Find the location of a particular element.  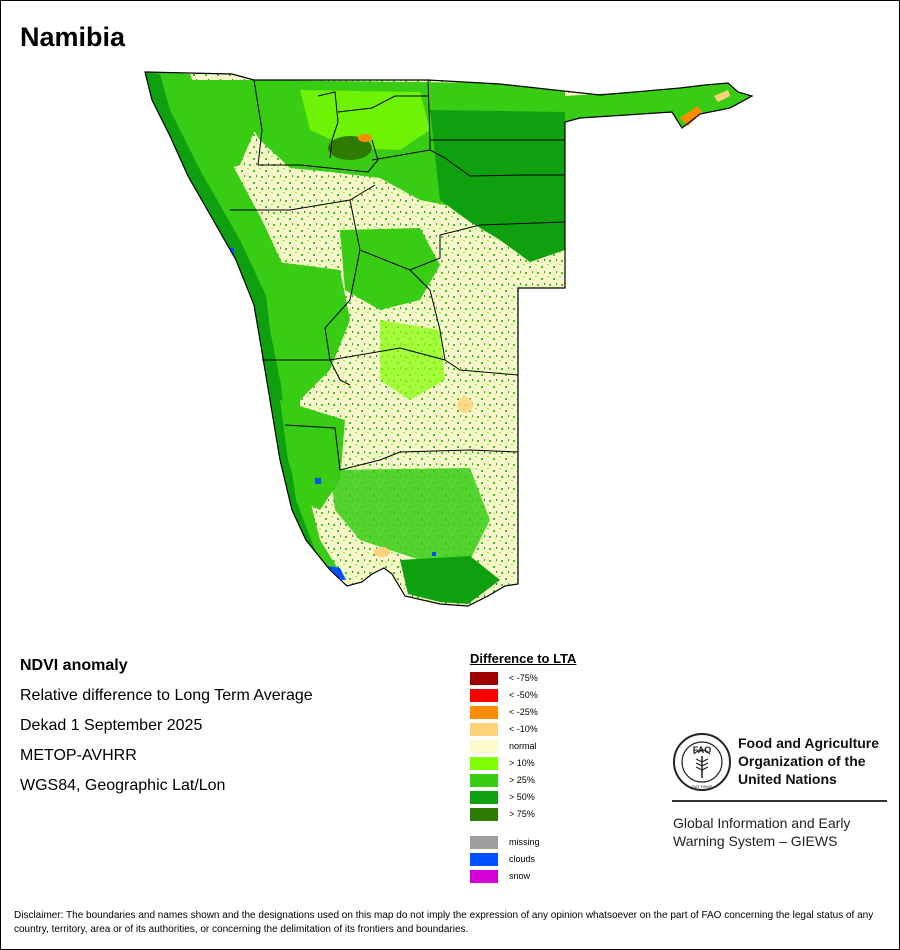

central-light-green is located at coordinates (412, 360).